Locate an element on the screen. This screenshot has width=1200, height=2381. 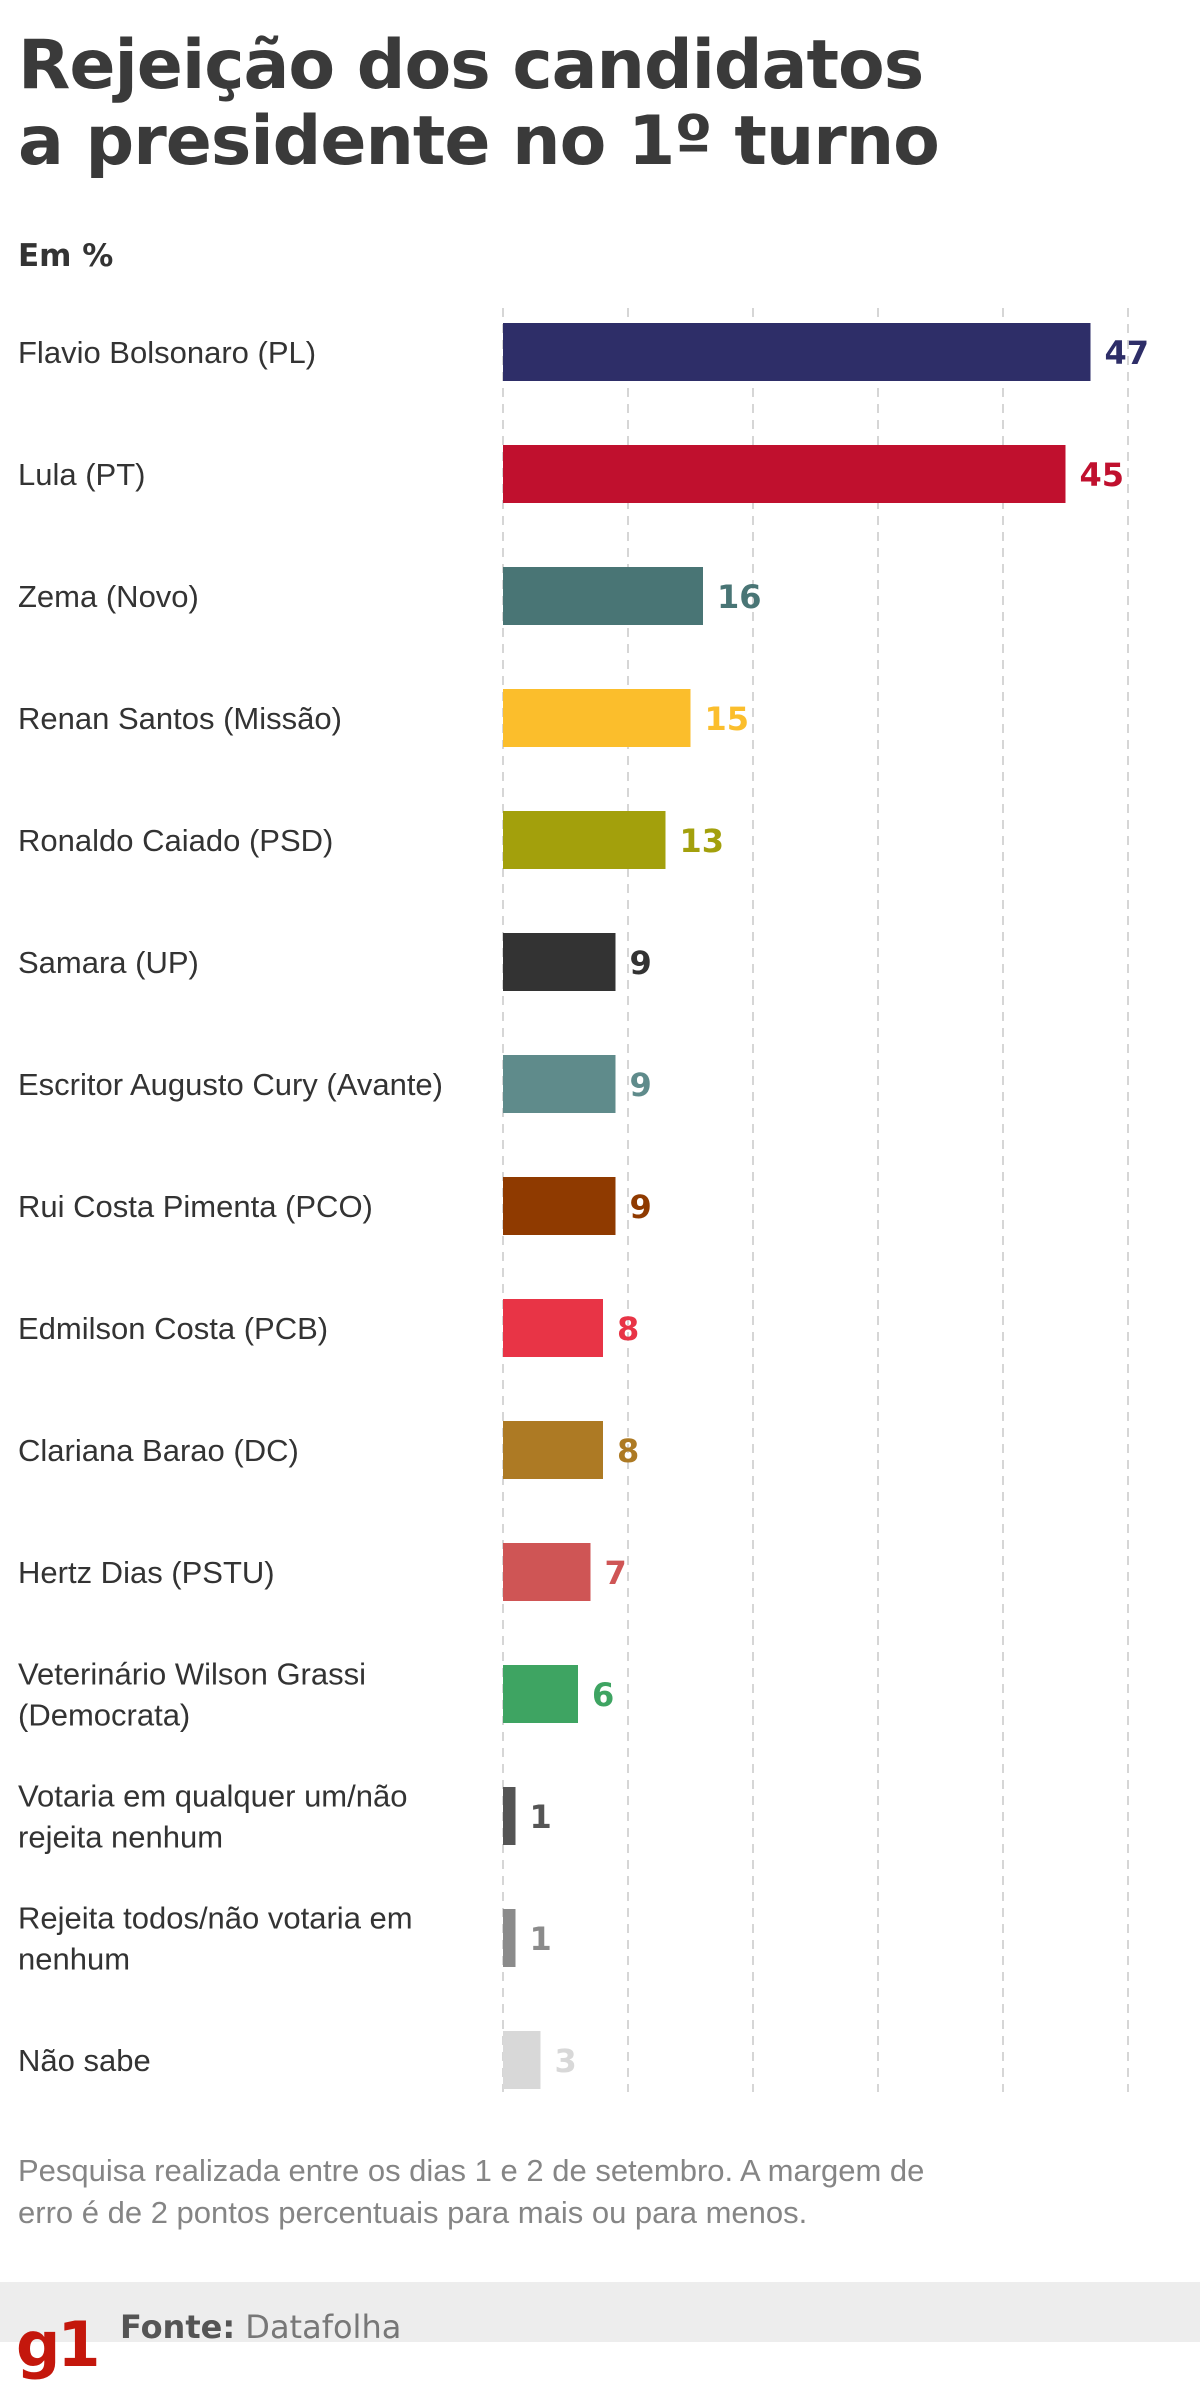
category-label-escritor-augusto-cury-avante: Escritor Augusto Cury (Avante) is located at coordinates (230, 1084).